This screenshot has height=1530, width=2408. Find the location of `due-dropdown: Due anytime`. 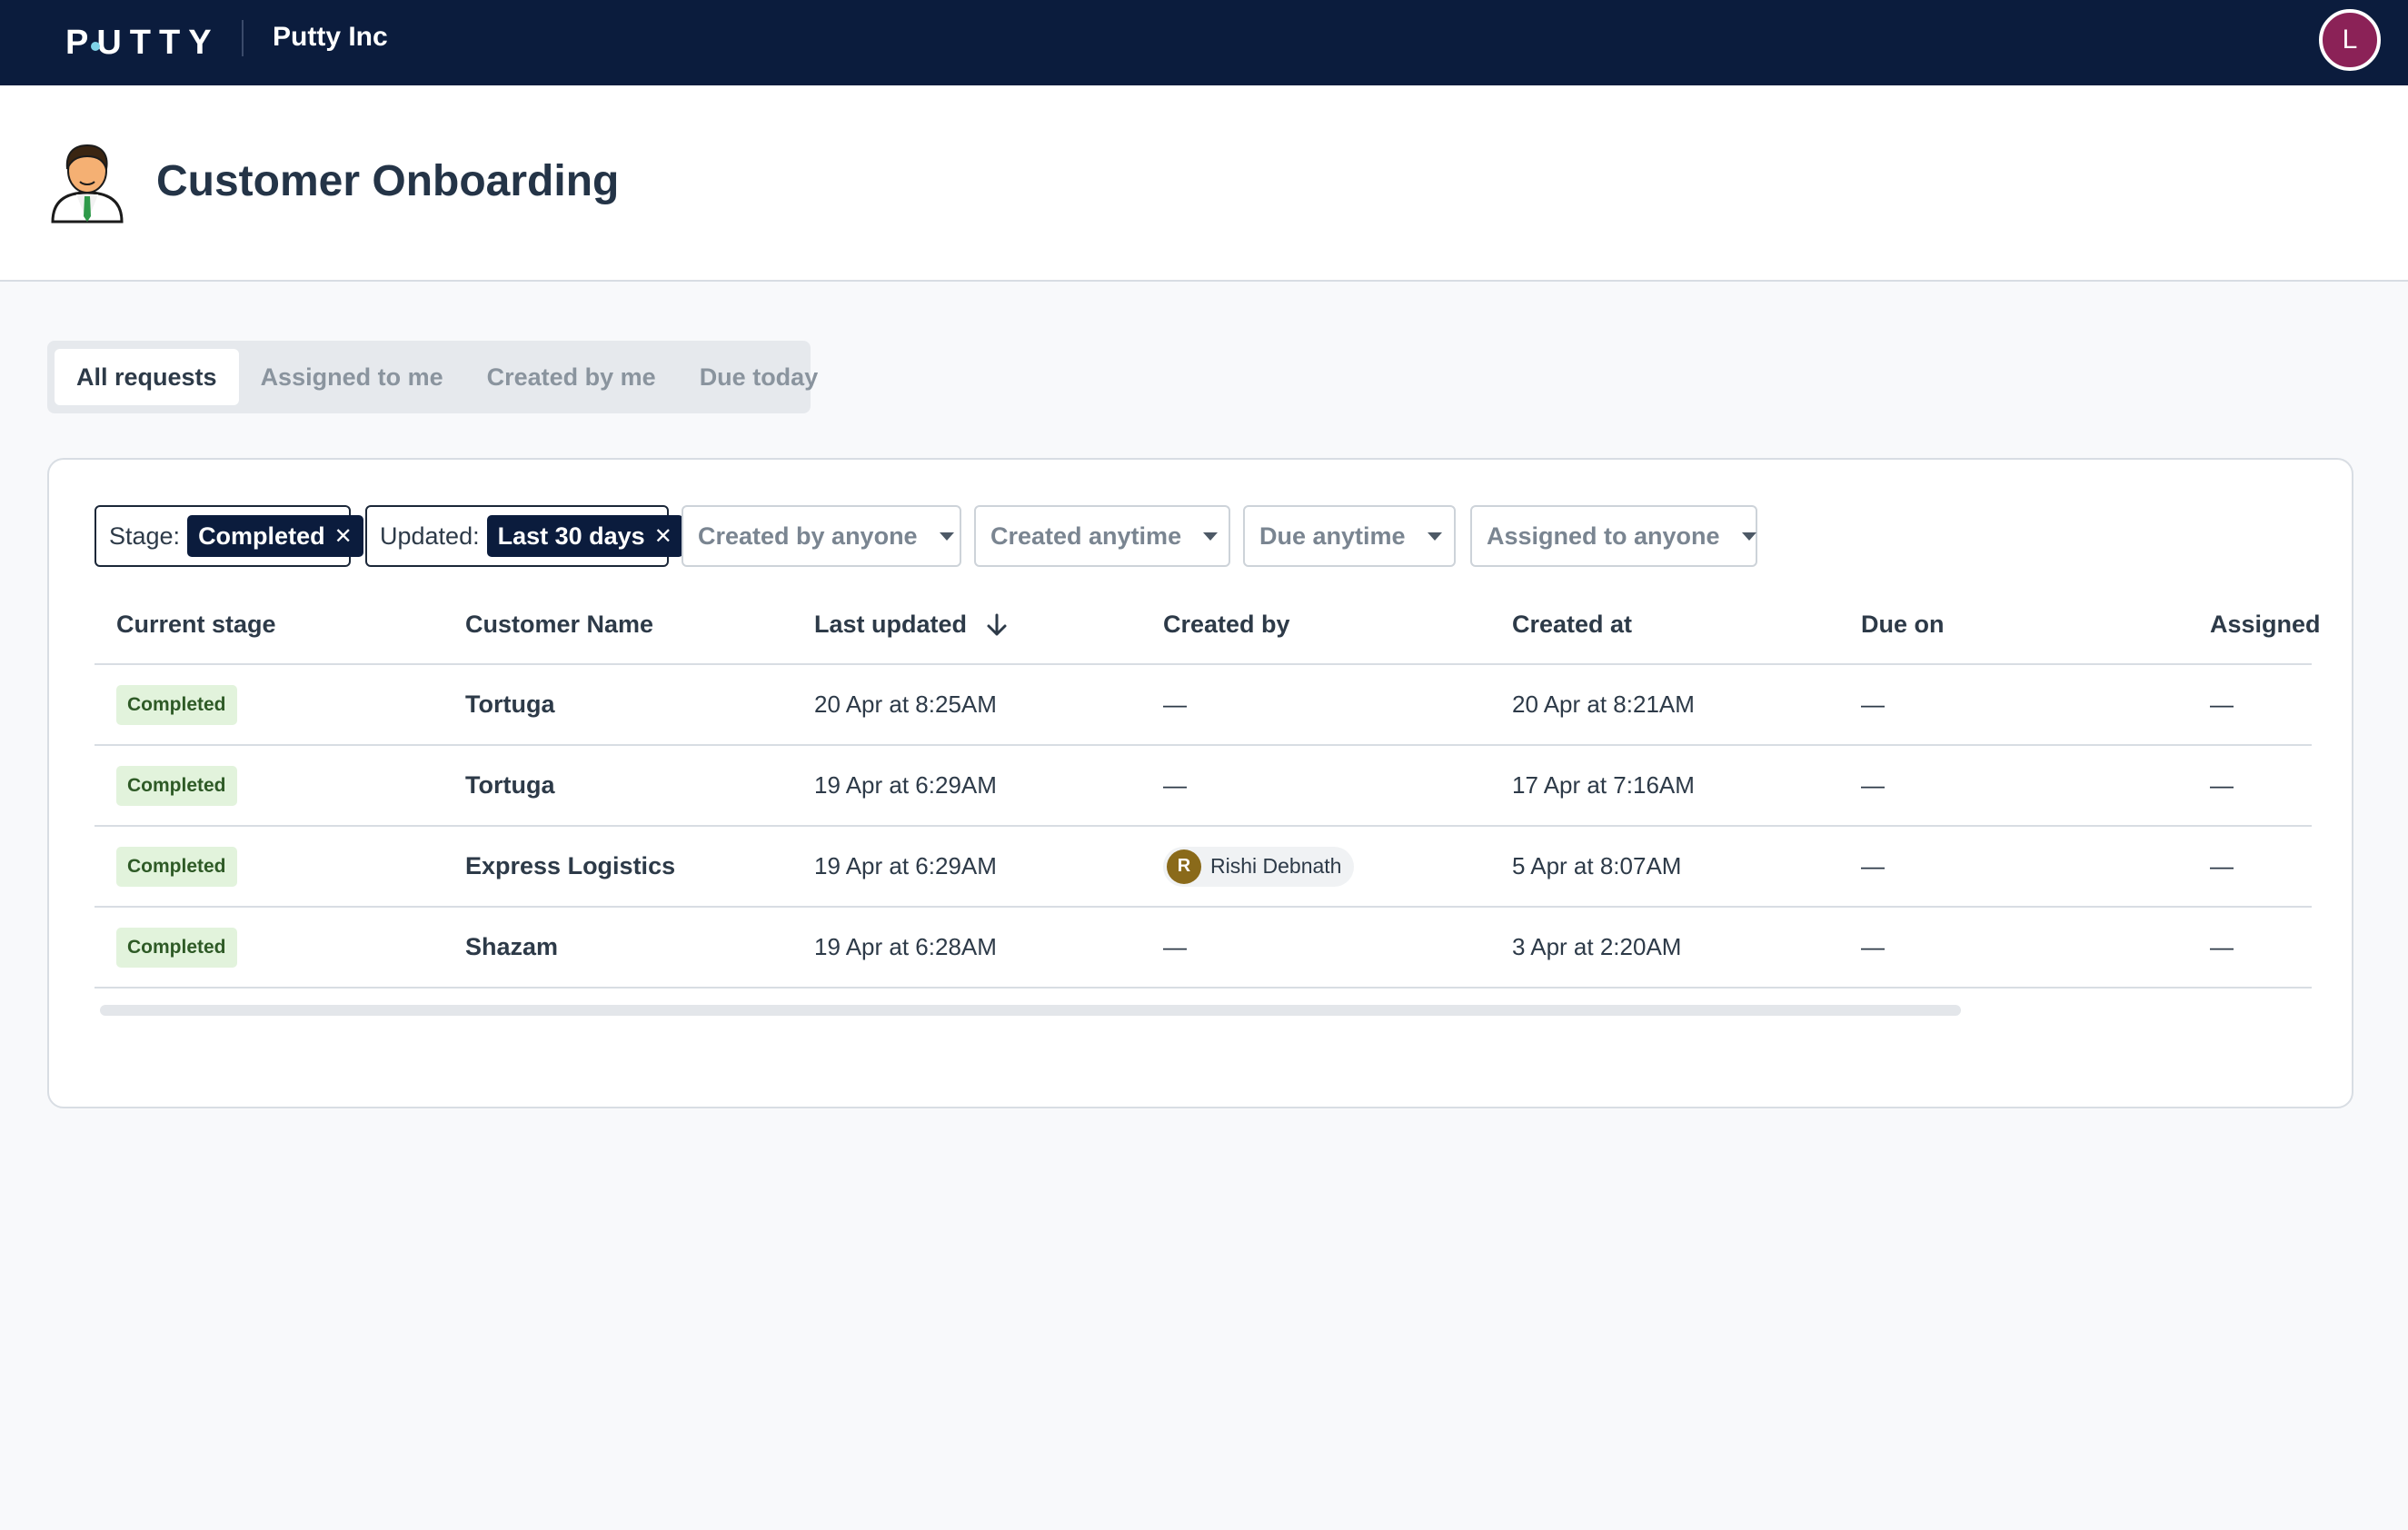

due-dropdown: Due anytime is located at coordinates (1350, 536).